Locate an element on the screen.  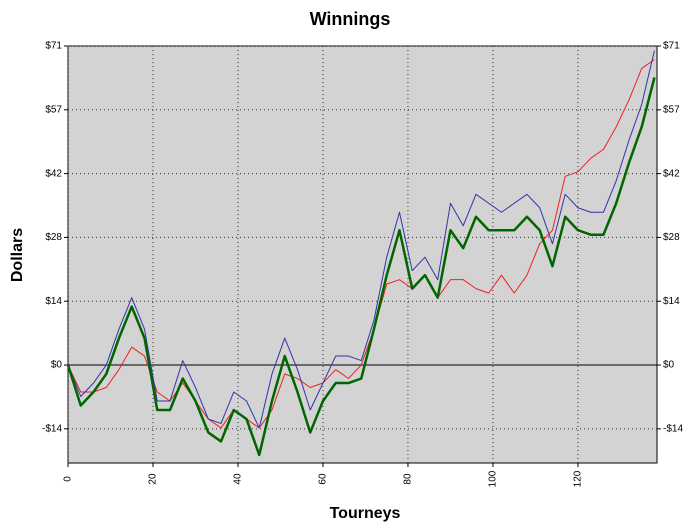
y-tick-label: $14 is located at coordinates (53, 301).